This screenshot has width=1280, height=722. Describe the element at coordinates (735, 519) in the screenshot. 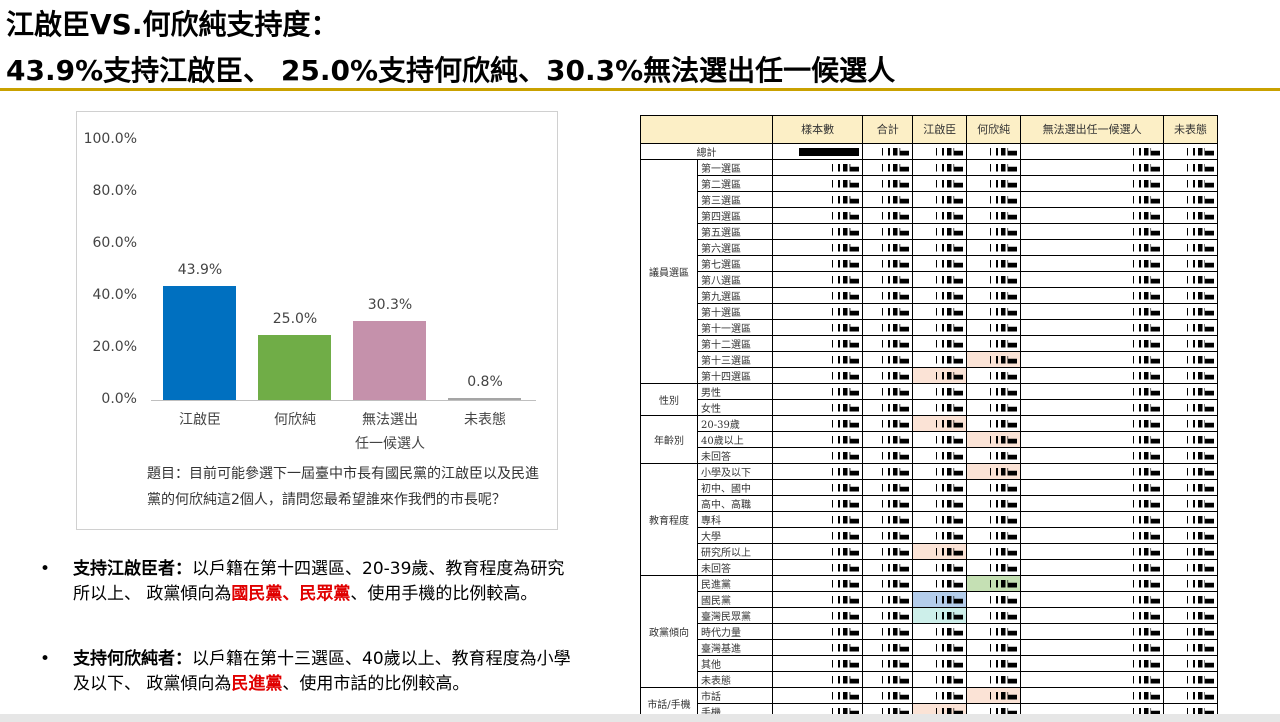

I see `row-label: 專科` at that location.